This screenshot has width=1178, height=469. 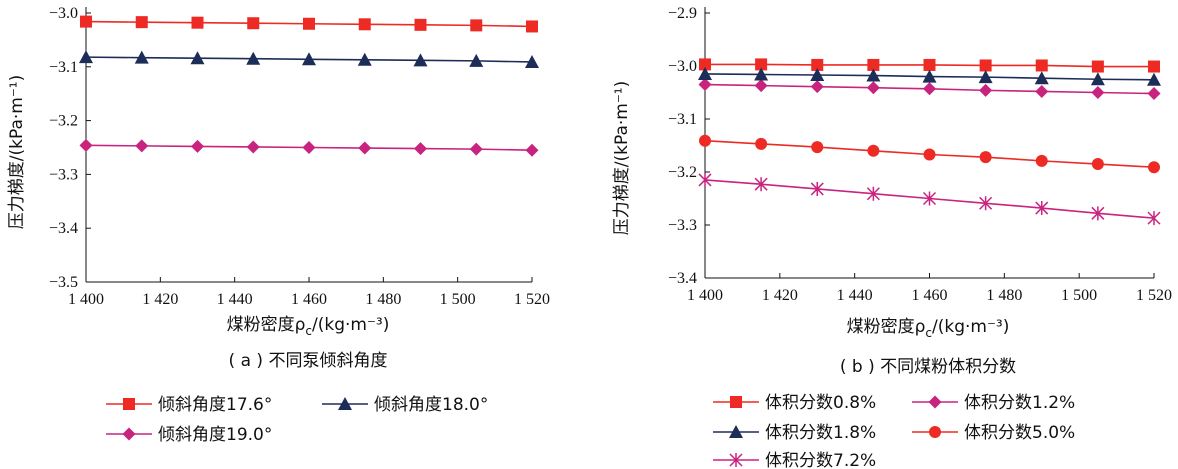 What do you see at coordinates (17, 152) in the screenshot?
I see `y-axis-label-a: 压力梯度/(kPa·m⁻¹)` at bounding box center [17, 152].